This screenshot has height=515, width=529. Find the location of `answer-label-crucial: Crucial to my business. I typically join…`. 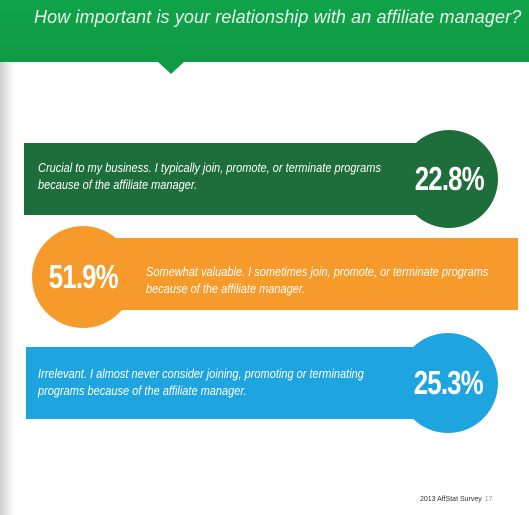

answer-label-crucial: Crucial to my business. I typically join… is located at coordinates (209, 176).